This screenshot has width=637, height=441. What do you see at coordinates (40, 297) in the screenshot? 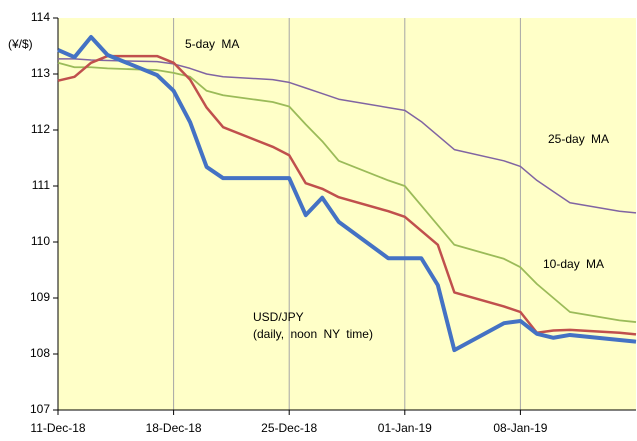
I see `y-tick-label: 109` at bounding box center [40, 297].